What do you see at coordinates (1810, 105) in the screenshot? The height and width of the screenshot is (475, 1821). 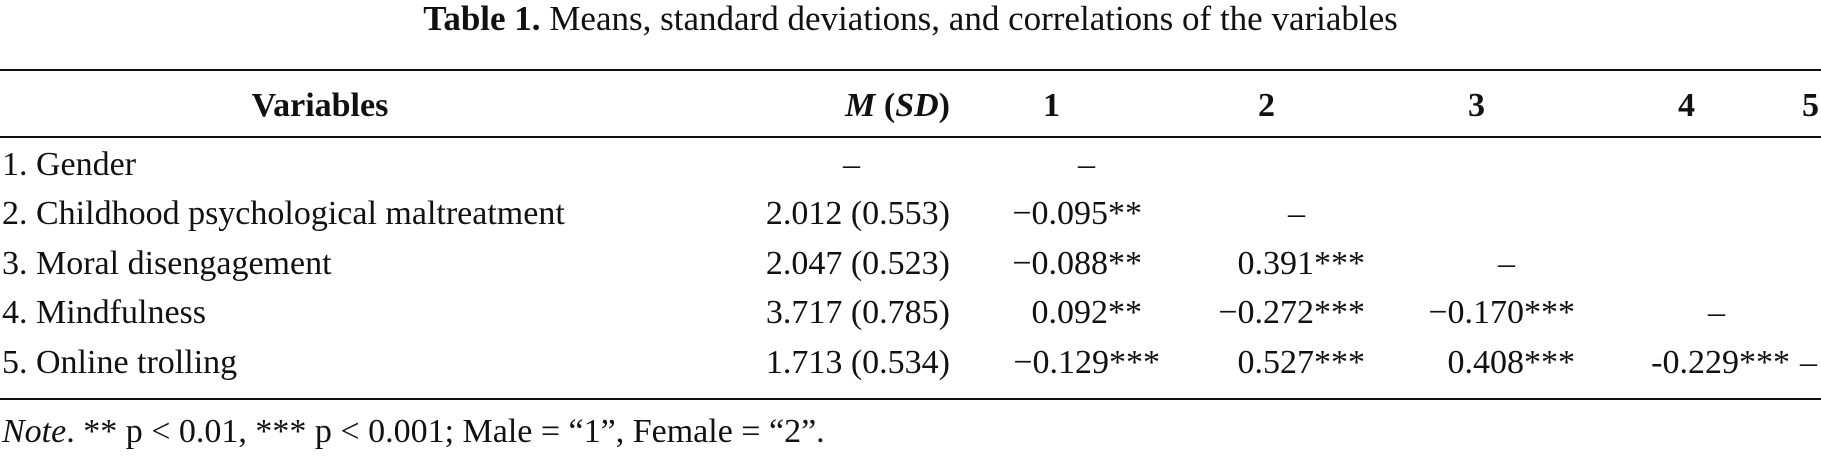 I see `header-col-5: 5` at bounding box center [1810, 105].